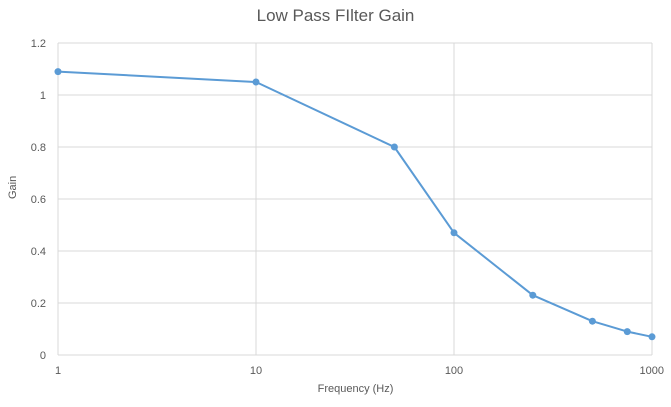 Image resolution: width=671 pixels, height=407 pixels. Describe the element at coordinates (38, 252) in the screenshot. I see `y-tick-label: 0.4` at that location.